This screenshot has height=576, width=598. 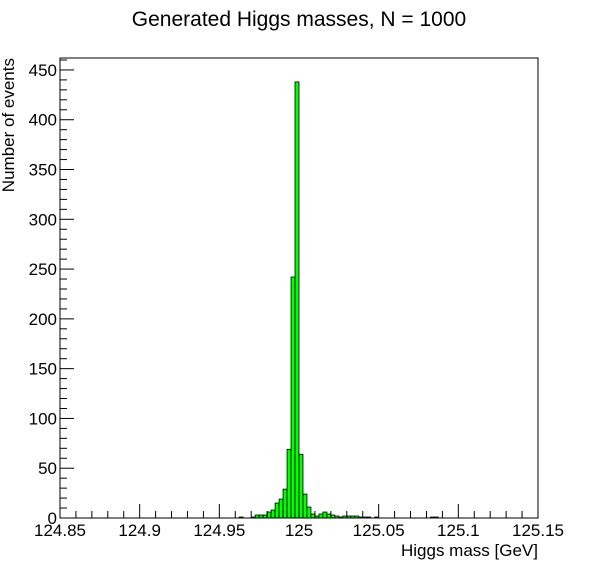 What do you see at coordinates (538, 530) in the screenshot?
I see `x-tick-label: 125.15` at bounding box center [538, 530].